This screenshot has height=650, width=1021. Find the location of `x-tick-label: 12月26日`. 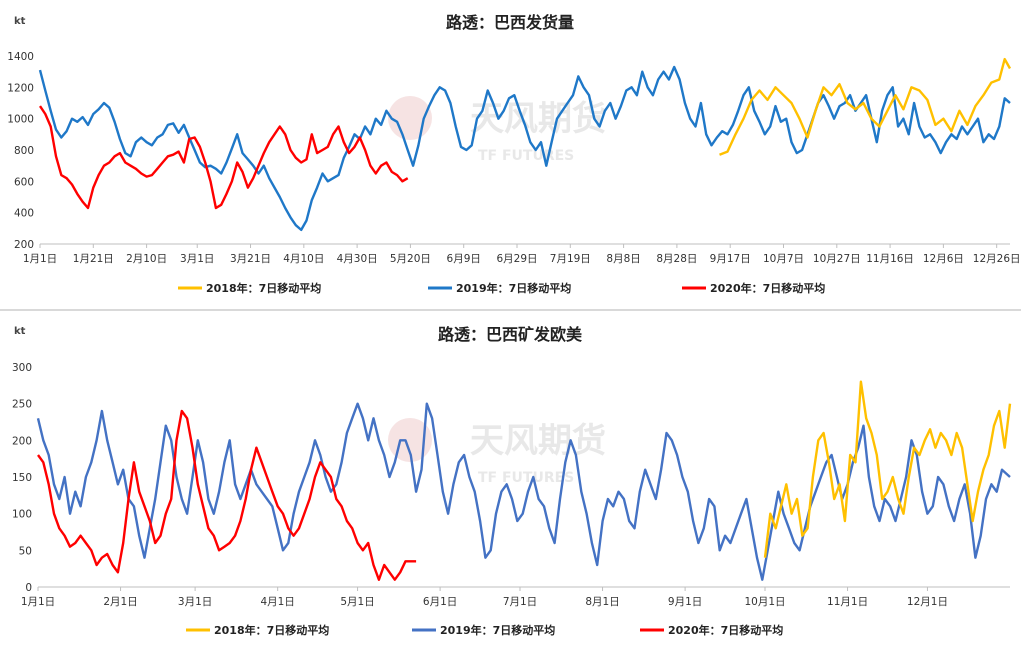

x-tick-label: 12月26日 is located at coordinates (997, 259).